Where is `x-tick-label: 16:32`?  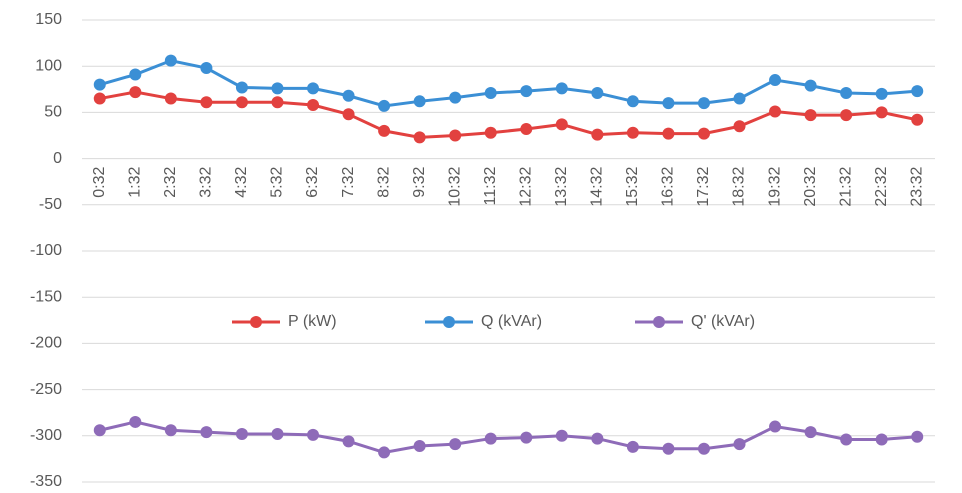
x-tick-label: 16:32 is located at coordinates (668, 187).